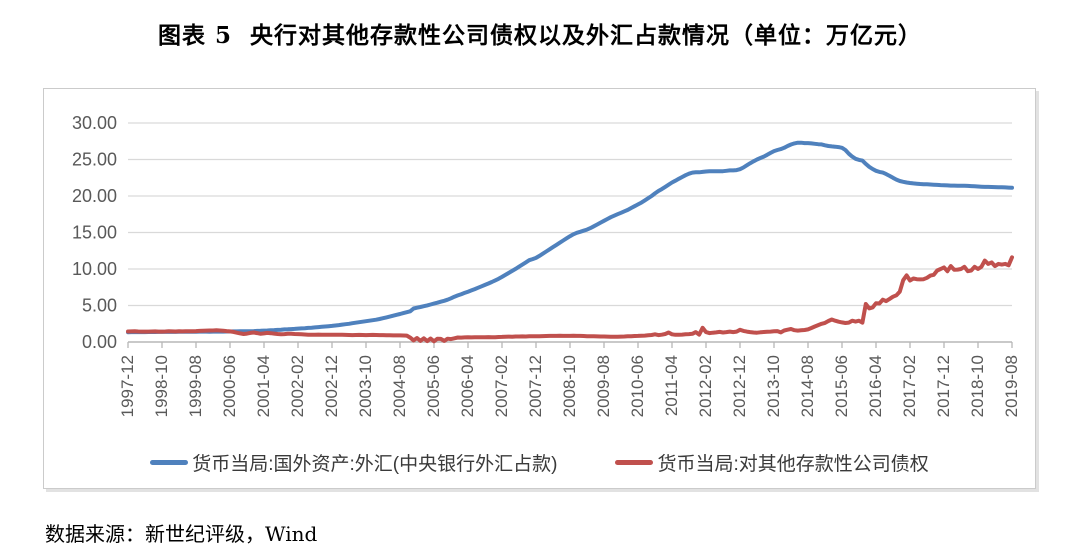  I want to click on svg-text: 2017-12, so click(943, 386).